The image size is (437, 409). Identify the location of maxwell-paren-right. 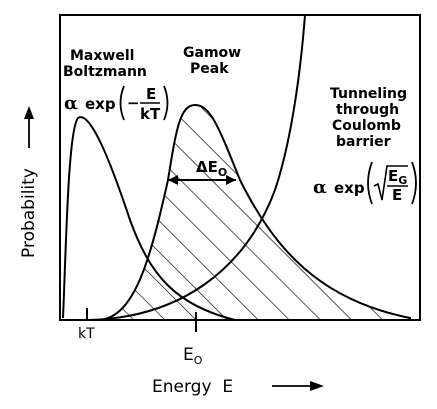
(166, 103).